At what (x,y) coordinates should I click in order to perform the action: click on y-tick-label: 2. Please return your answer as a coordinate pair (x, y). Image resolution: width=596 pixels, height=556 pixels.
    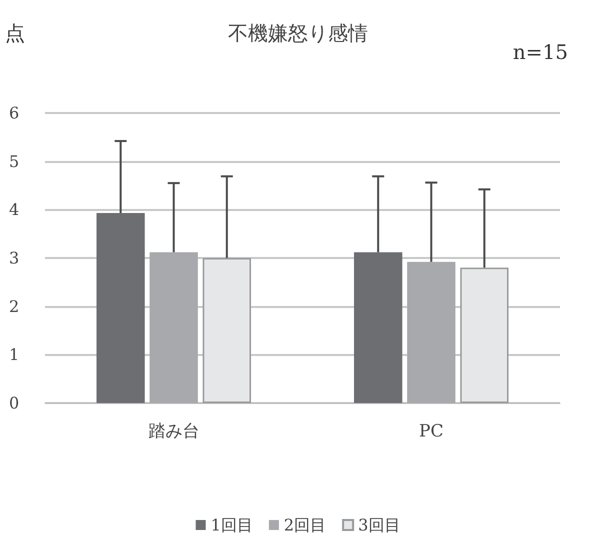
    Looking at the image, I should click on (14, 306).